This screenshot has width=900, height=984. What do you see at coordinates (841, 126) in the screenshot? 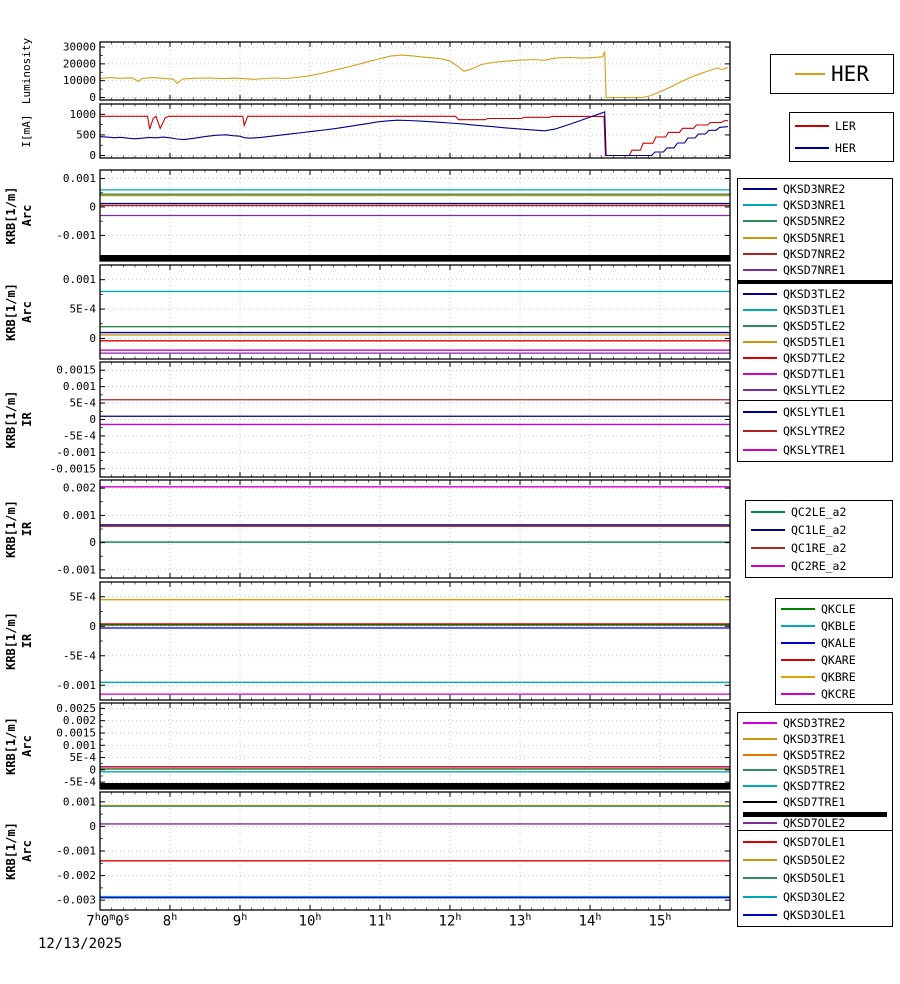
I see `legend-entry: LER` at bounding box center [841, 126].